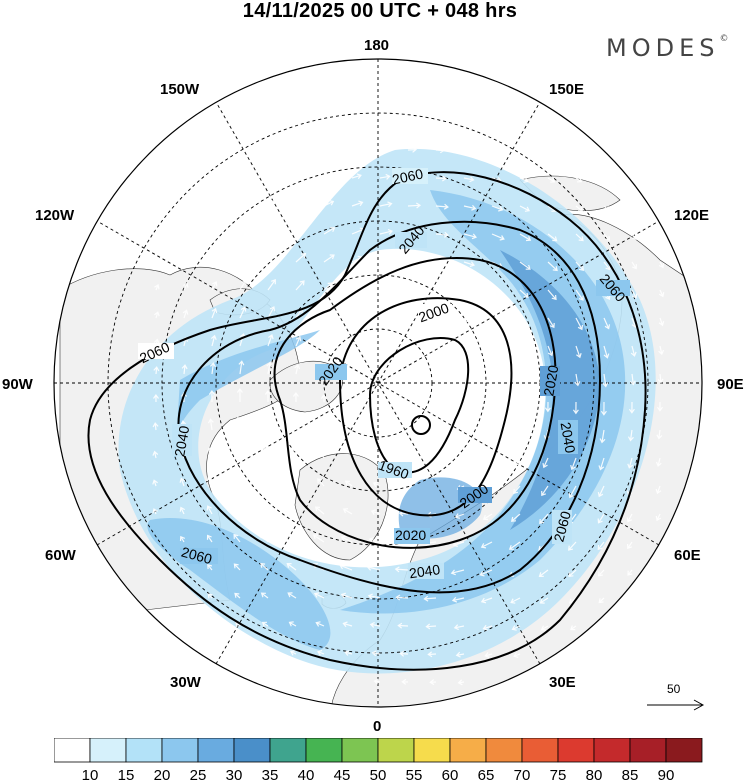 The height and width of the screenshot is (782, 750). What do you see at coordinates (234, 774) in the screenshot?
I see `colorbar-tick-label: 30` at bounding box center [234, 774].